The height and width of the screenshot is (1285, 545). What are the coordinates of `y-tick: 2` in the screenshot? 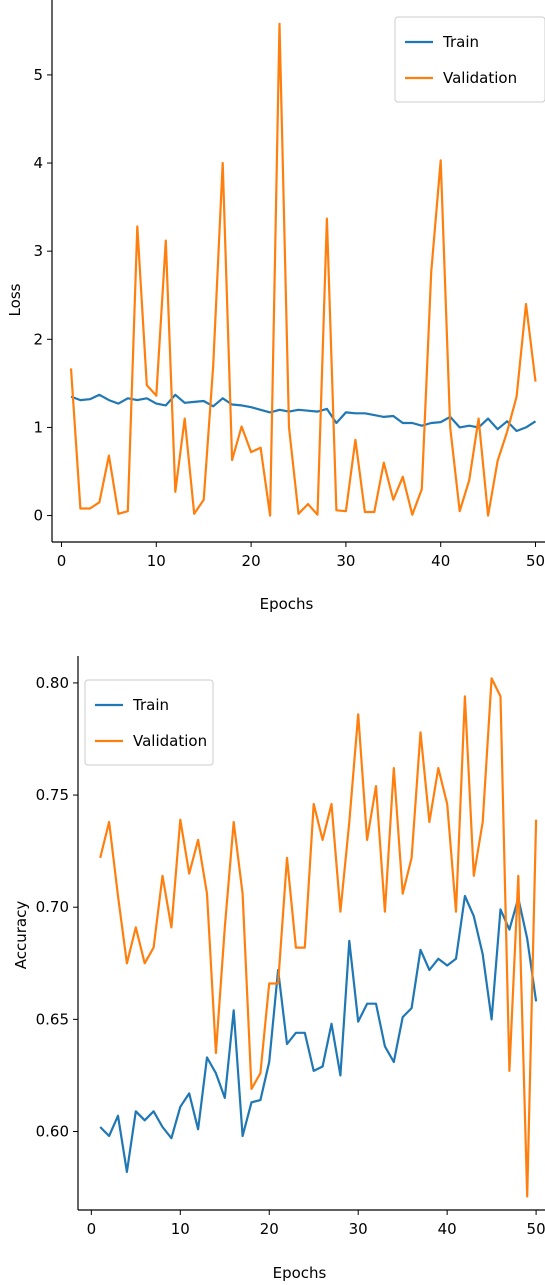 It's located at (42, 339).